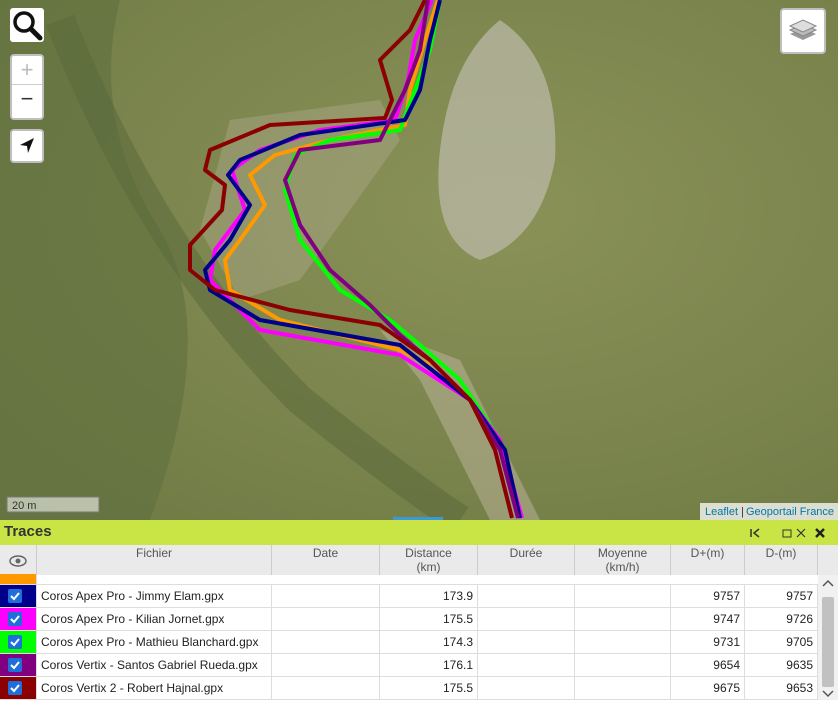  What do you see at coordinates (154, 642) in the screenshot?
I see `file-name: Coros Apex Pro - Mathieu Blanchard.gpx` at bounding box center [154, 642].